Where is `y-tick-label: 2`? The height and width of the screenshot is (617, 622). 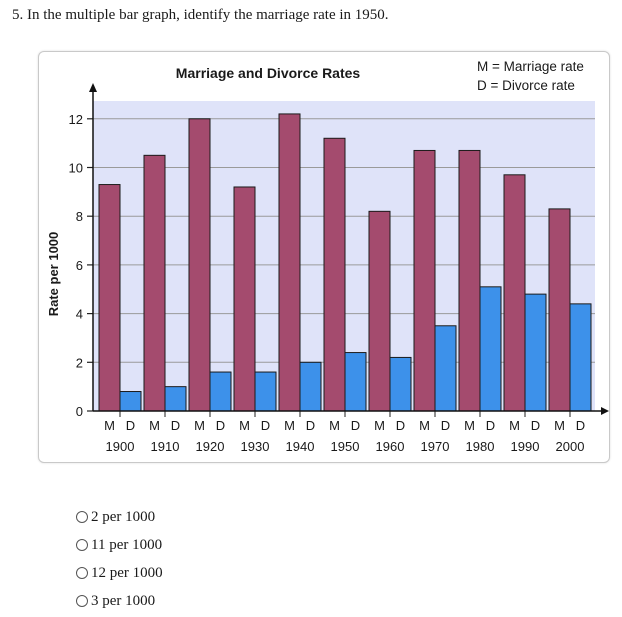 y-tick-label: 2 is located at coordinates (79, 362).